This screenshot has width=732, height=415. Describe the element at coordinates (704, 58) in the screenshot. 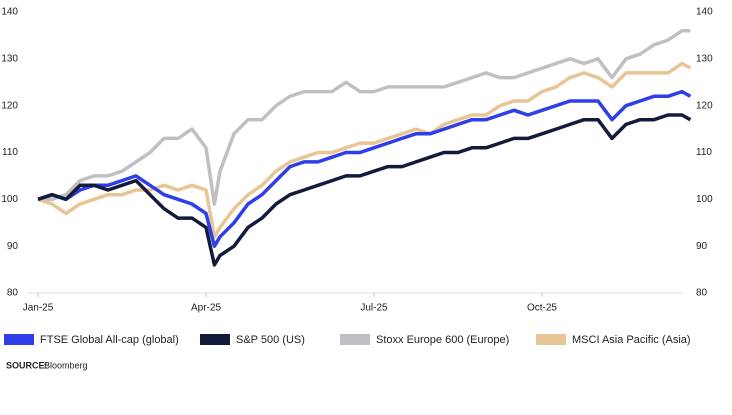

I see `y2-tick-label: 130` at that location.